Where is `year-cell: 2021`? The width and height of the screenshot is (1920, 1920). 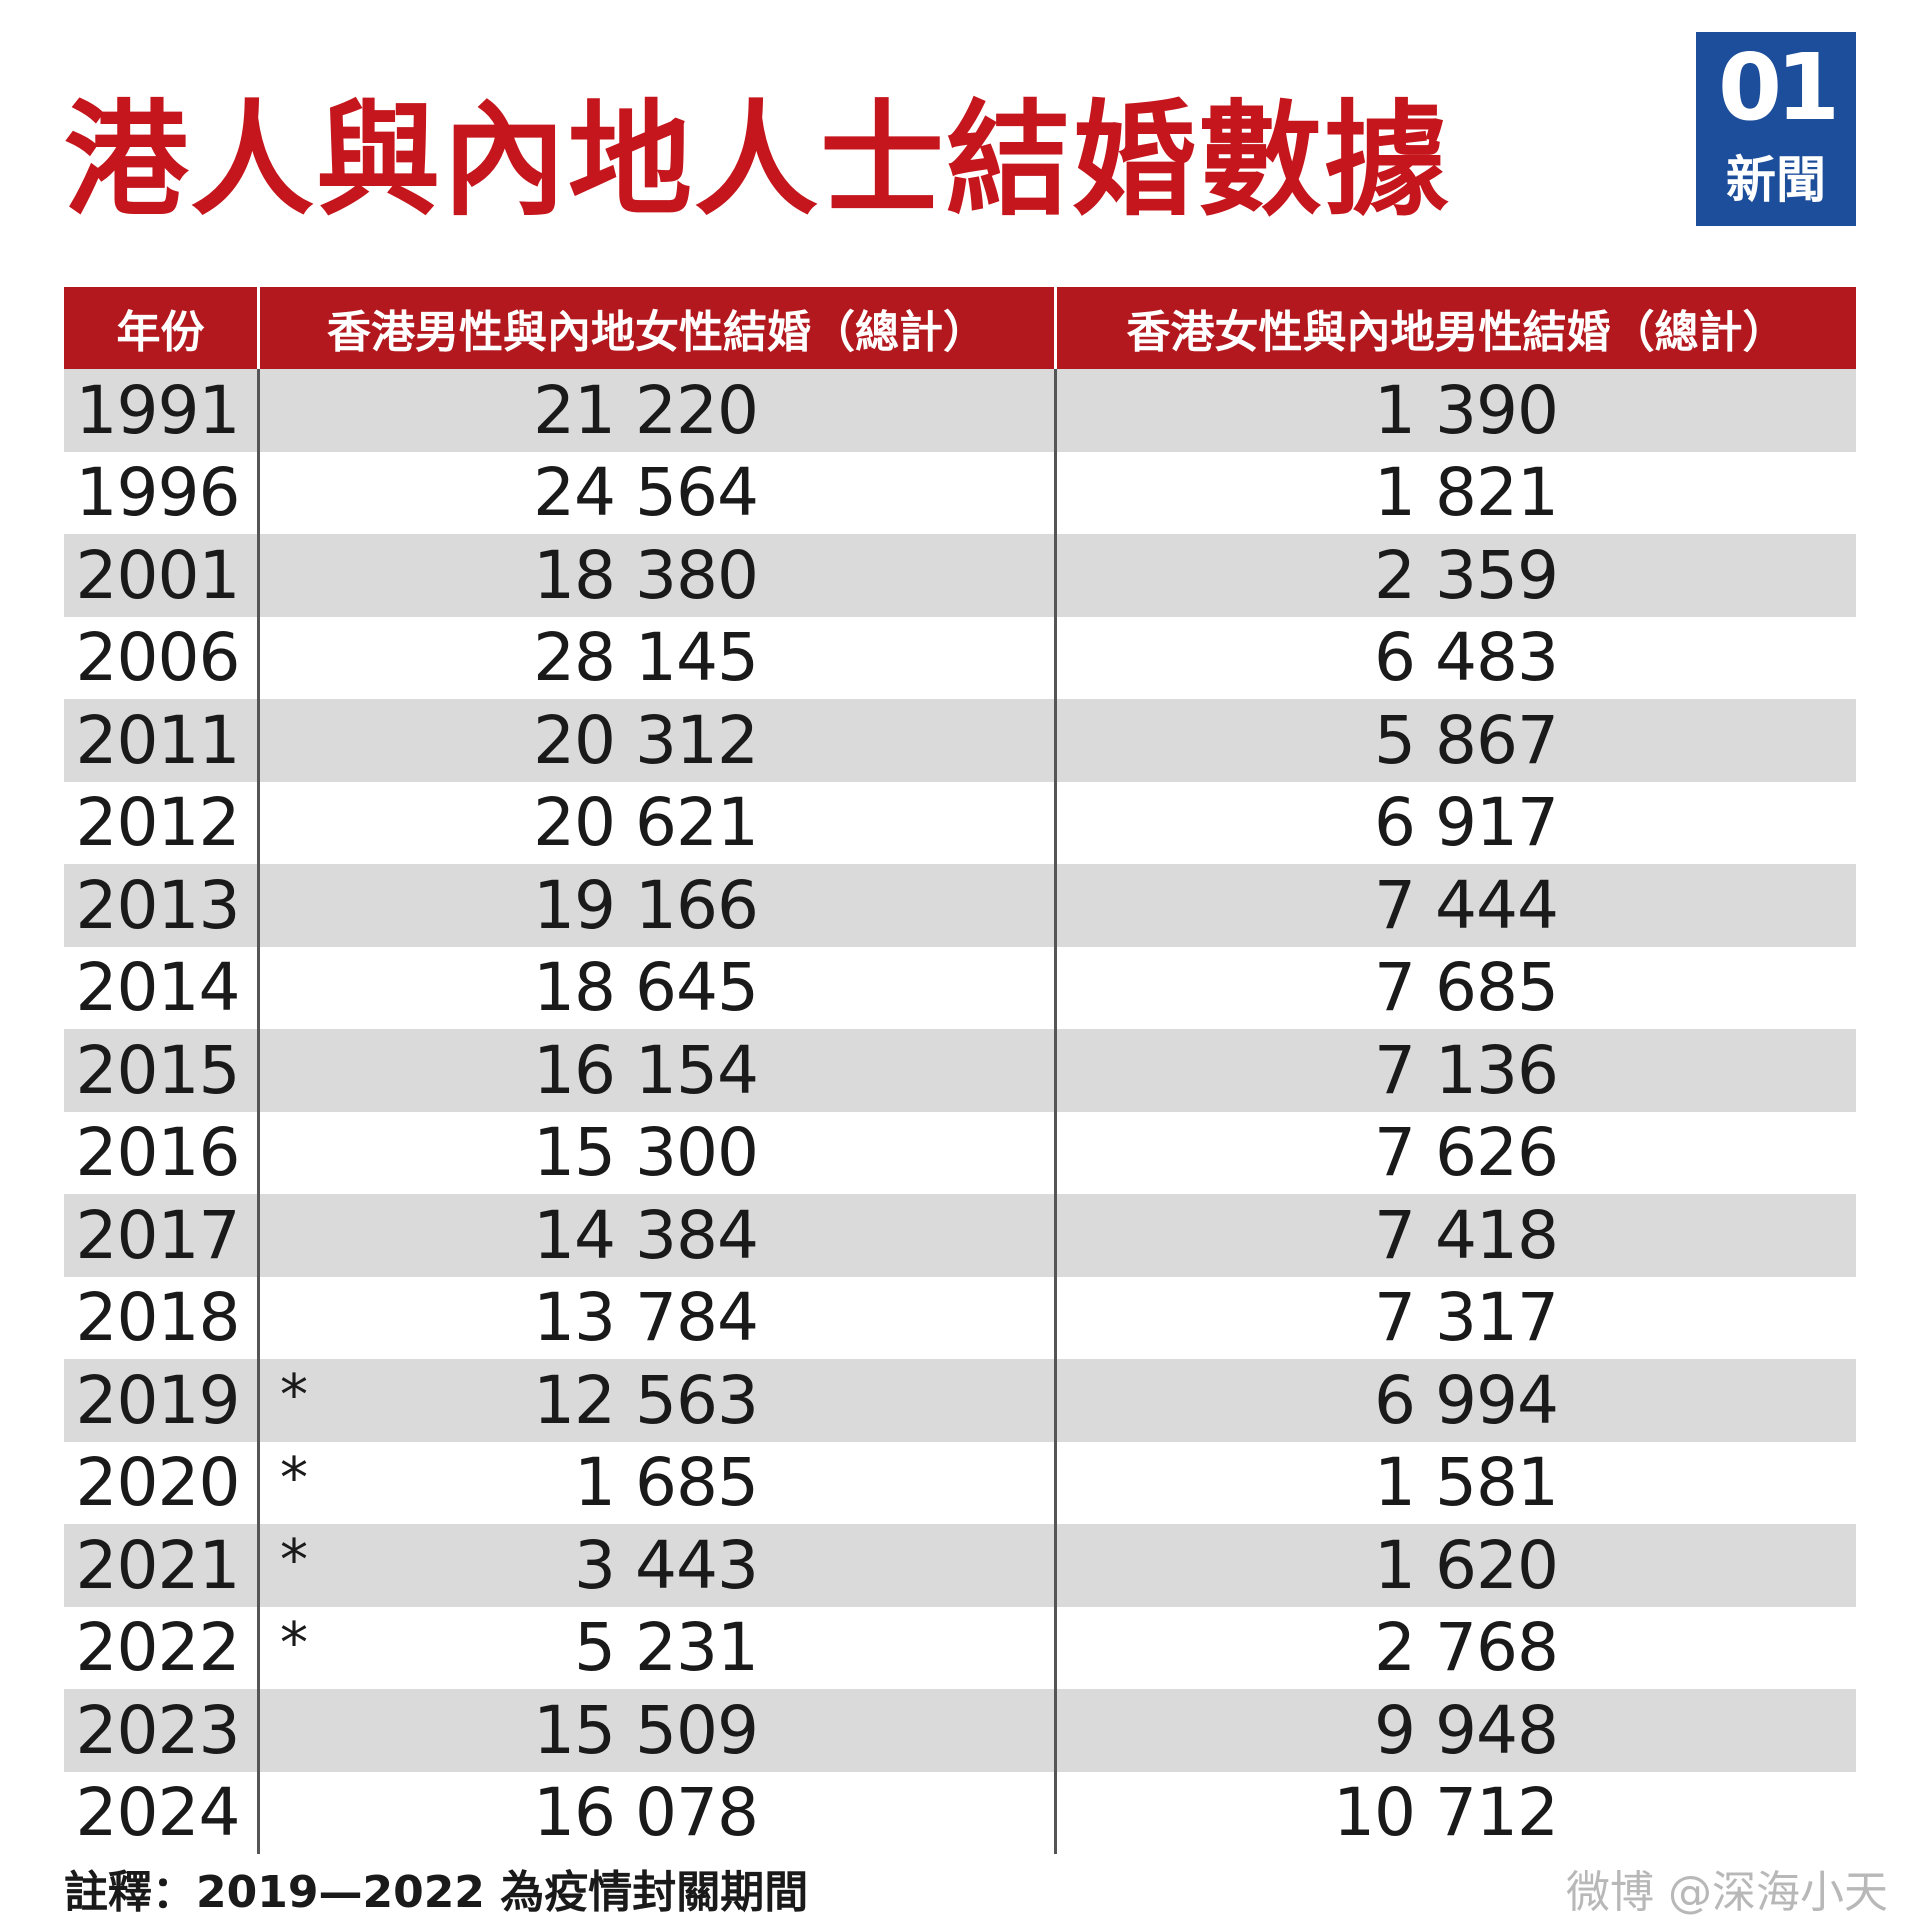
year-cell: 2021 is located at coordinates (158, 1565).